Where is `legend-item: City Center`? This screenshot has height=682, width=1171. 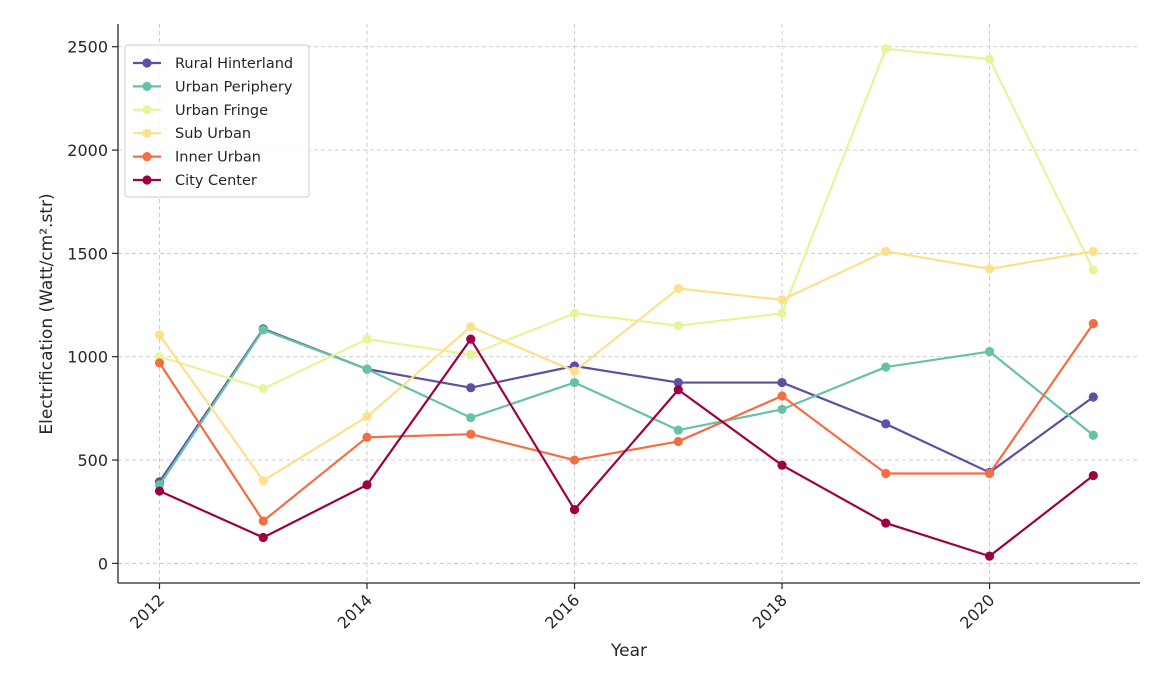 legend-item: City Center is located at coordinates (195, 181).